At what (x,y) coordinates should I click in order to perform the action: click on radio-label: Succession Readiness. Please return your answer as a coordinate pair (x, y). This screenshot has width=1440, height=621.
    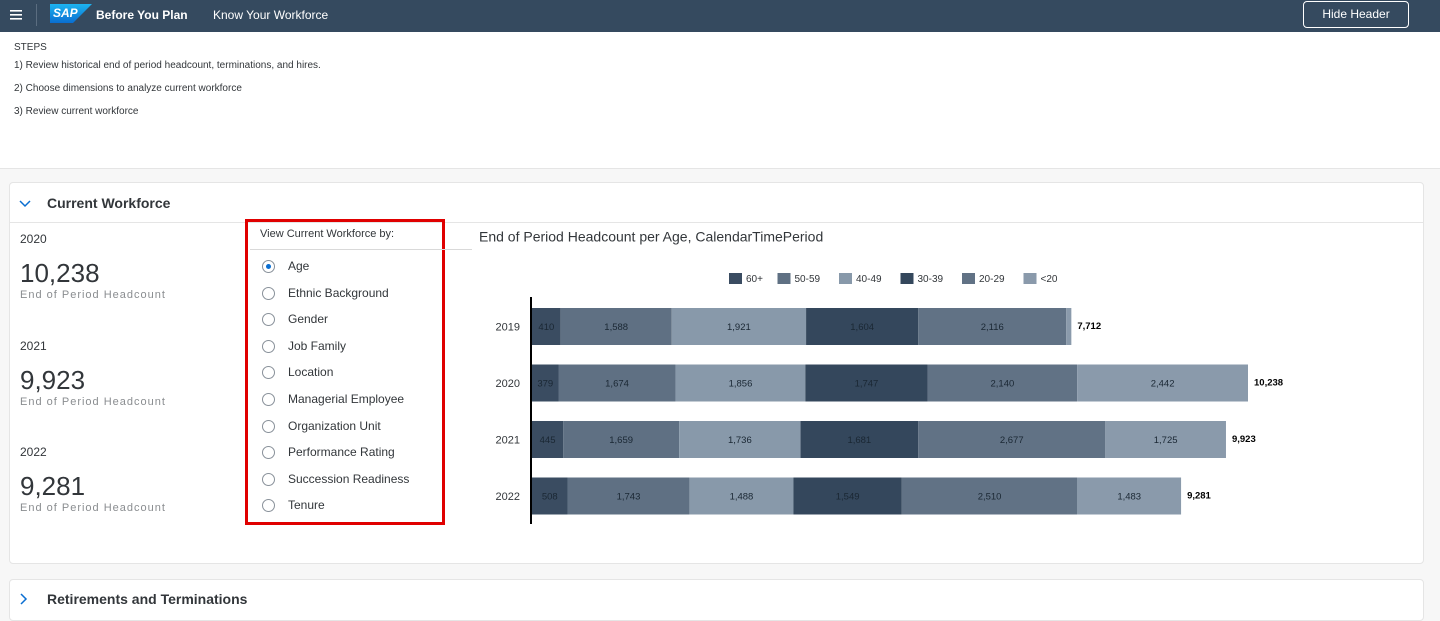
    Looking at the image, I should click on (349, 478).